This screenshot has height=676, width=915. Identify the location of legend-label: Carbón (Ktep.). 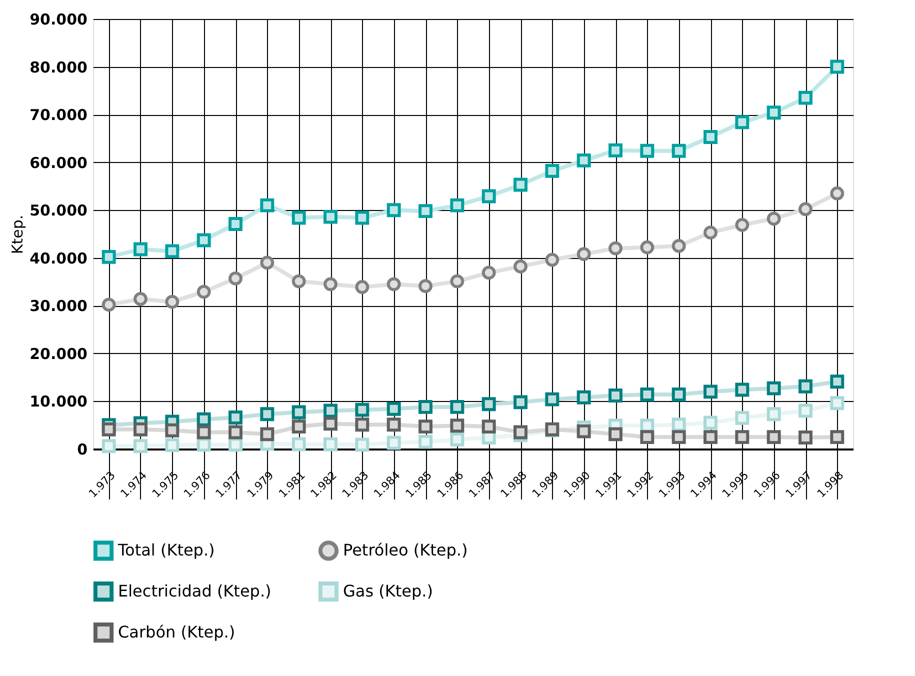
(177, 632).